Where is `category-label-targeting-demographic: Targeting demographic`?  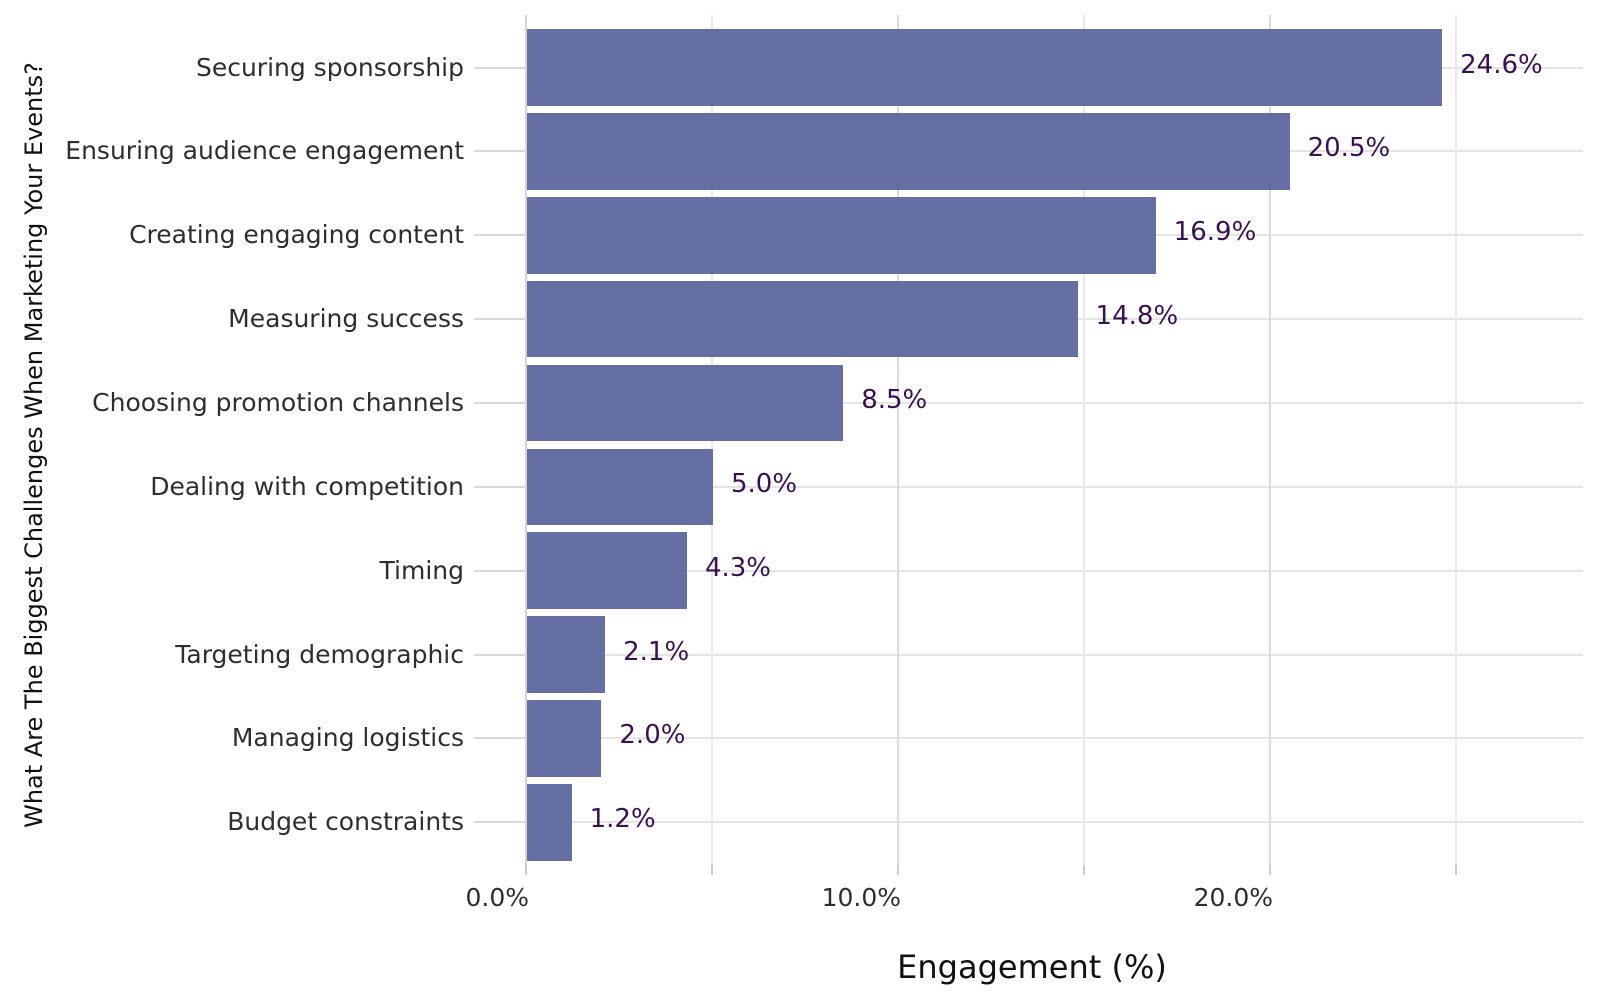 category-label-targeting-demographic: Targeting demographic is located at coordinates (319, 654).